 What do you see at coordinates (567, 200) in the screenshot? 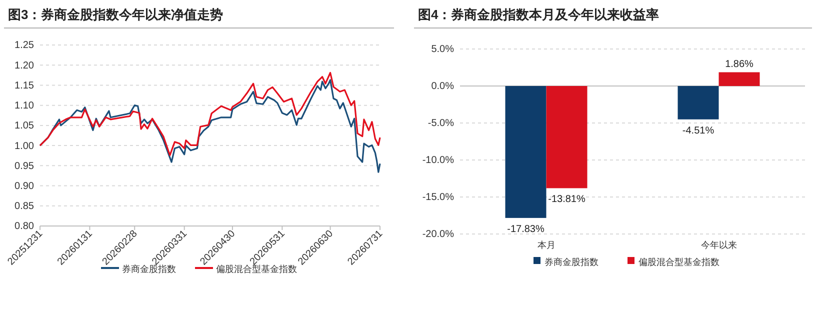
I see `data-label: -13.81%` at bounding box center [567, 200].